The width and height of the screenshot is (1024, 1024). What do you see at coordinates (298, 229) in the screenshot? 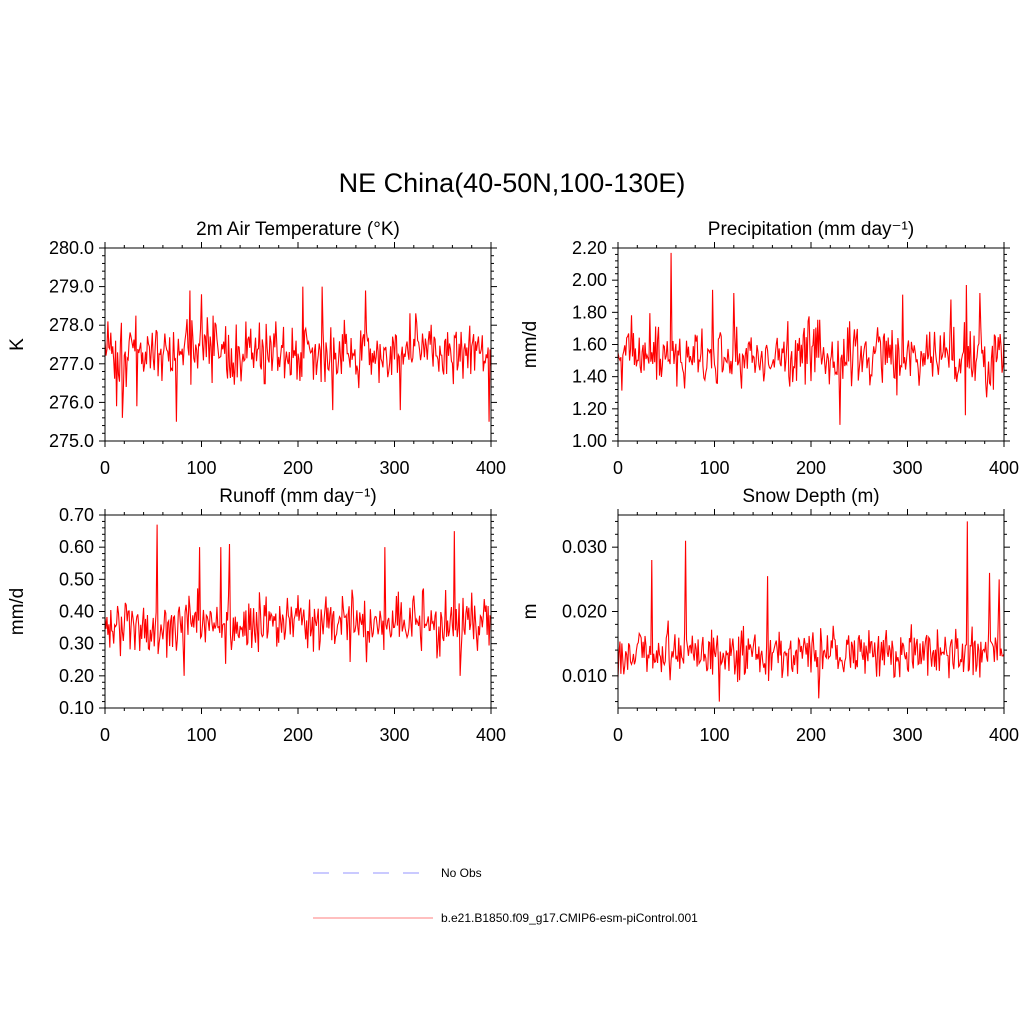
I see `panel-title-air-temperature: 2m Air Temperature (°K)` at bounding box center [298, 229].